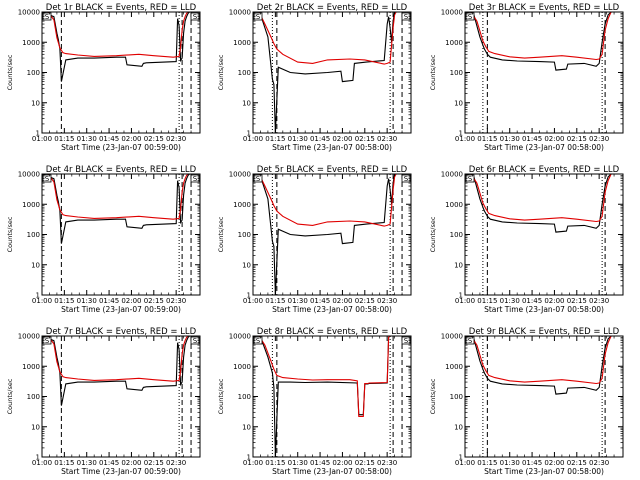 The image size is (640, 480). I want to click on panel-title: Det 6r BLACK = Events, RED = LLD, so click(544, 170).